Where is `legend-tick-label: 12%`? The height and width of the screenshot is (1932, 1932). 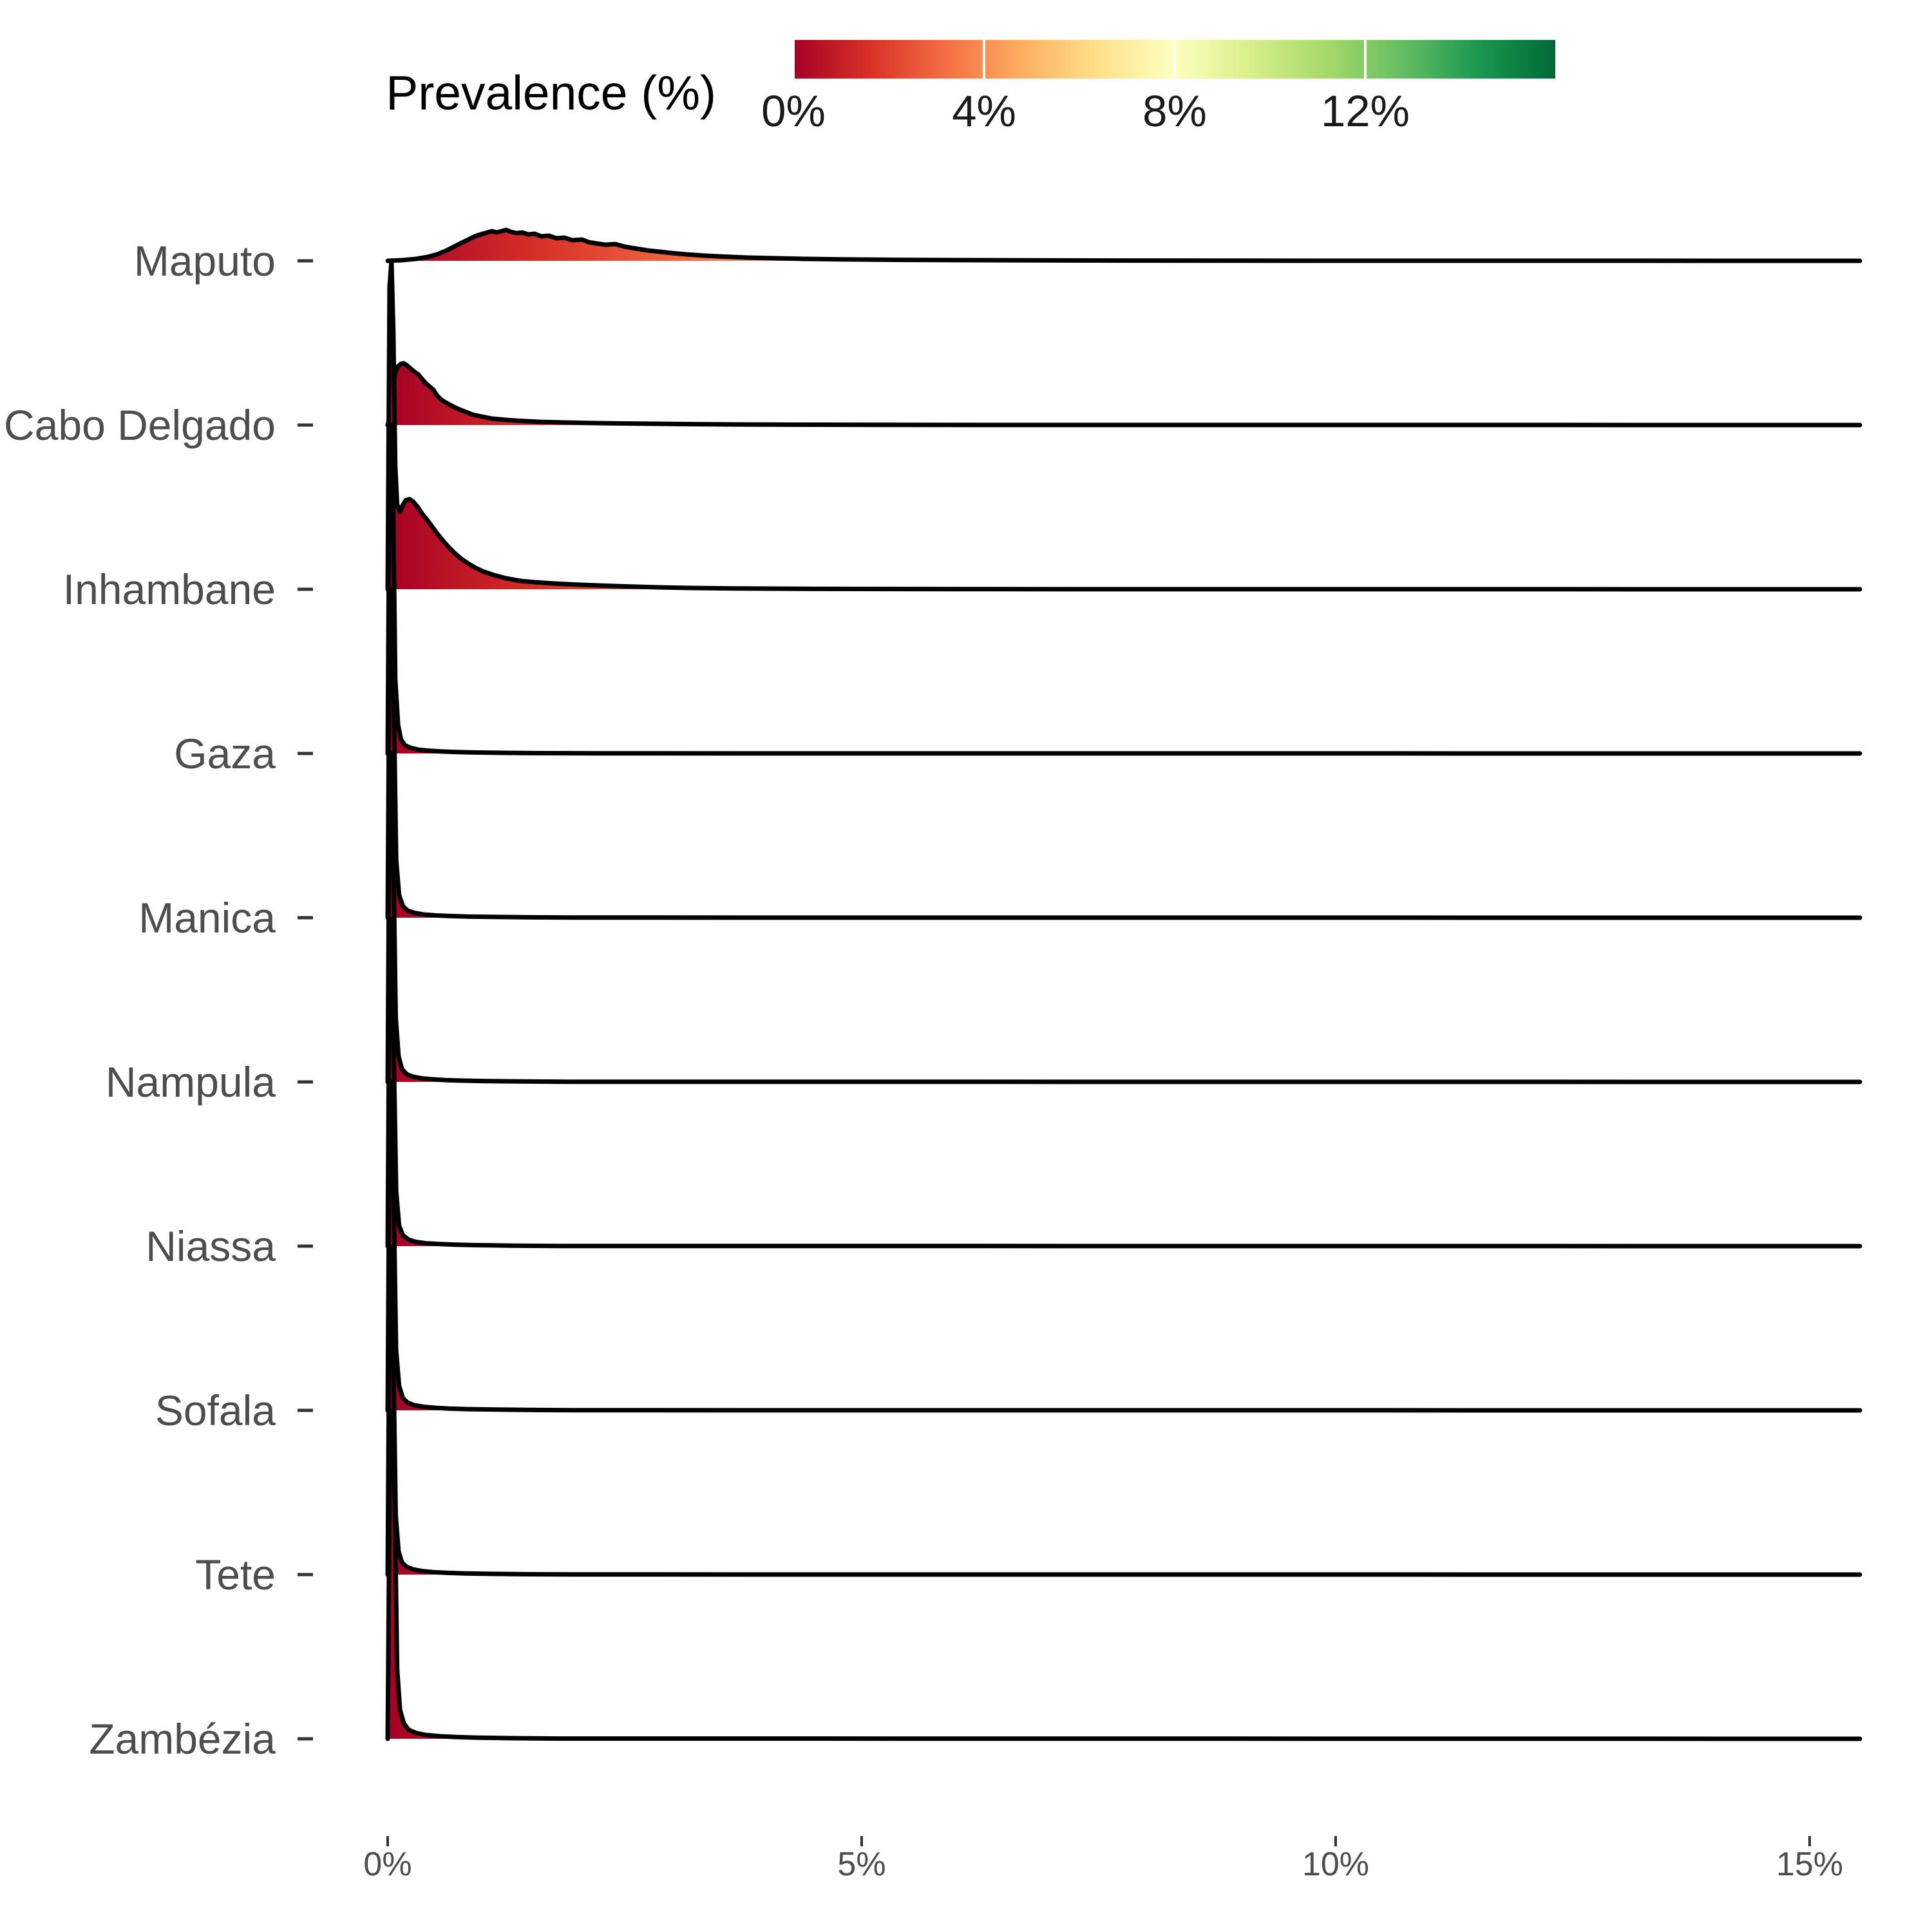 legend-tick-label: 12% is located at coordinates (1366, 111).